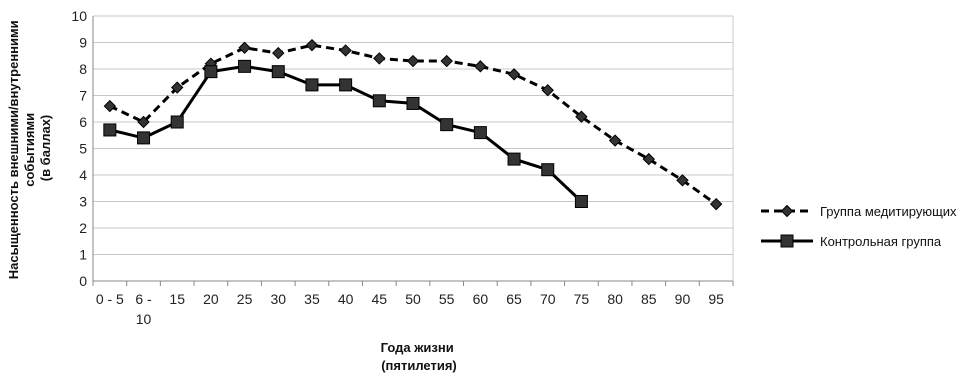 The image size is (970, 376). I want to click on x-tick-label: 80, so click(615, 299).